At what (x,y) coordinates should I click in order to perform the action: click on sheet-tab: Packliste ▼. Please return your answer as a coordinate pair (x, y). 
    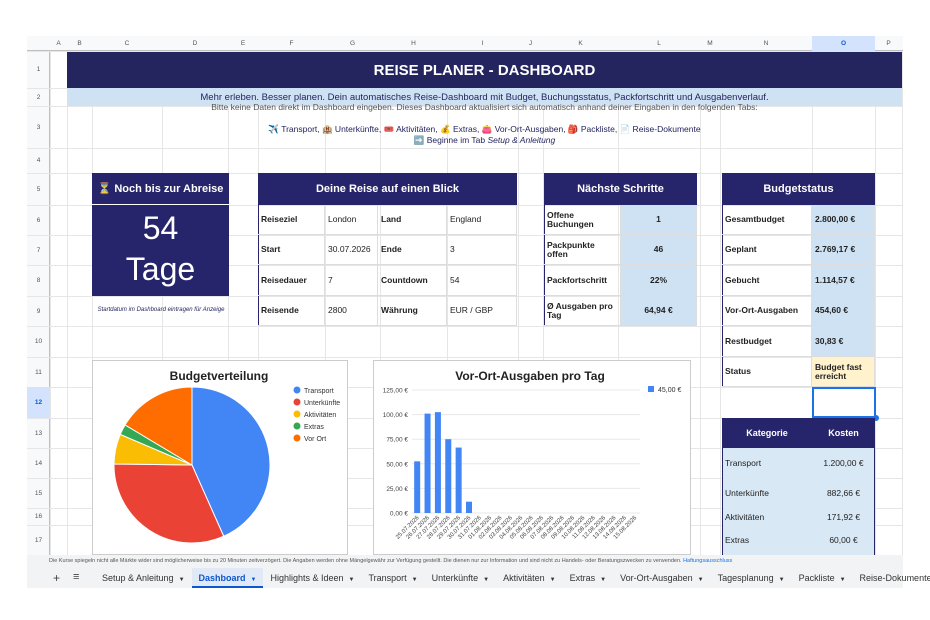
    Looking at the image, I should click on (822, 578).